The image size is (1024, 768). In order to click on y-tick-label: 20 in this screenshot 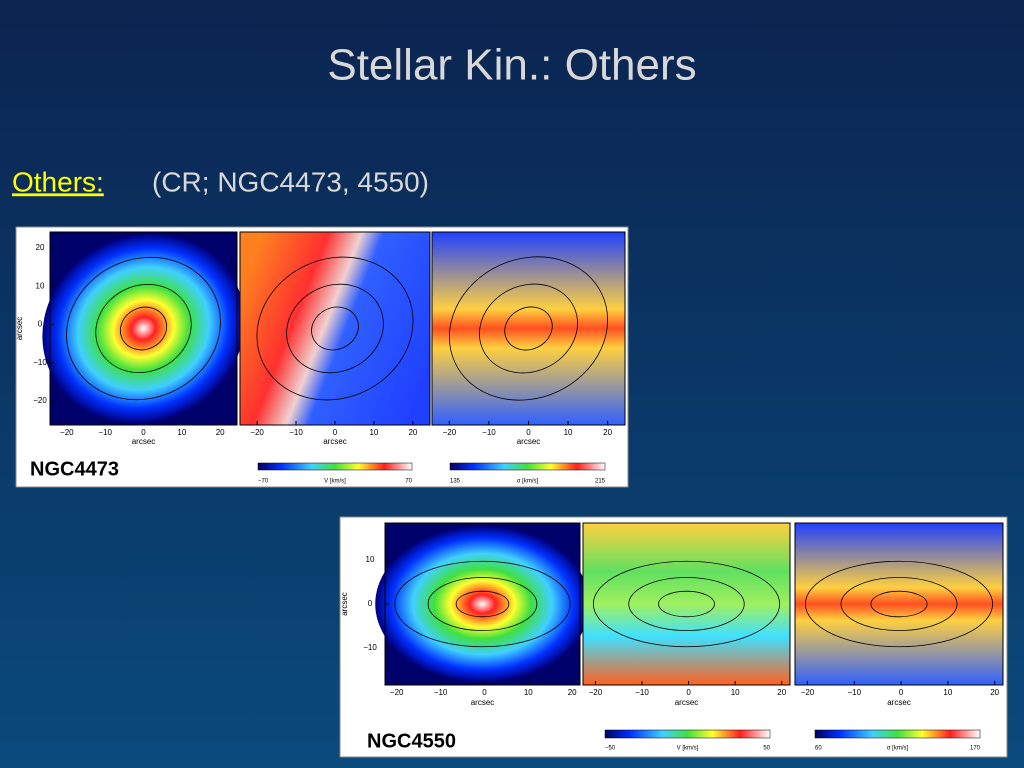, I will do `click(40, 247)`.